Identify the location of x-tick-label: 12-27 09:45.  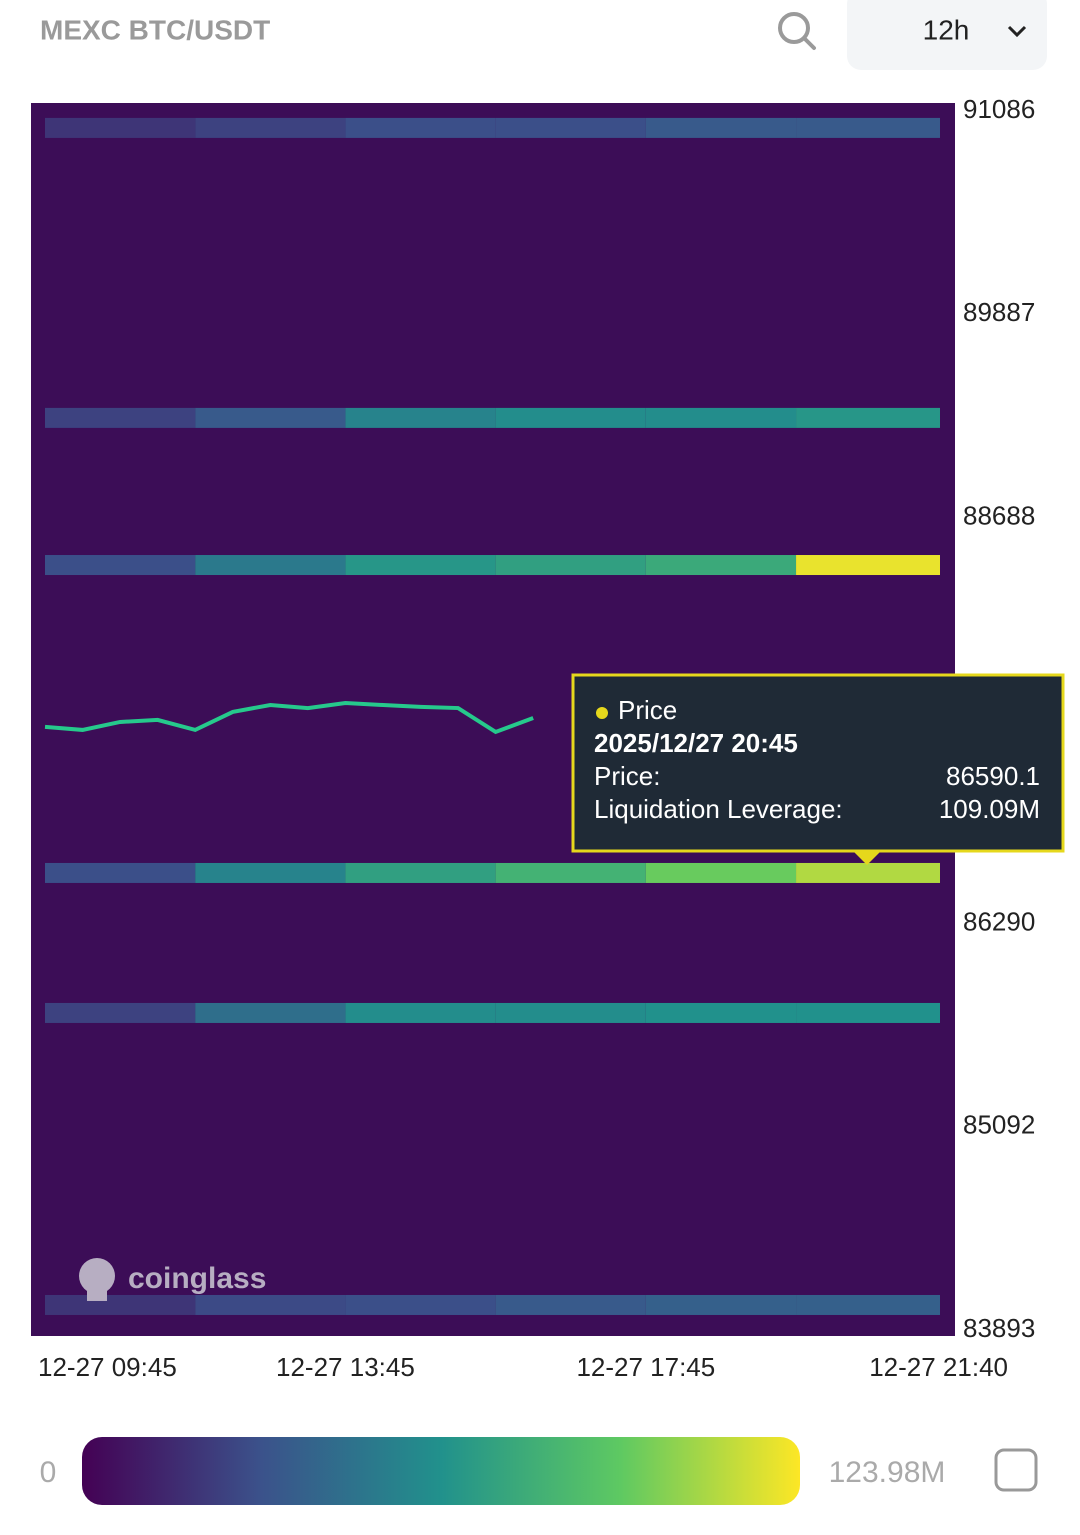
(107, 1367).